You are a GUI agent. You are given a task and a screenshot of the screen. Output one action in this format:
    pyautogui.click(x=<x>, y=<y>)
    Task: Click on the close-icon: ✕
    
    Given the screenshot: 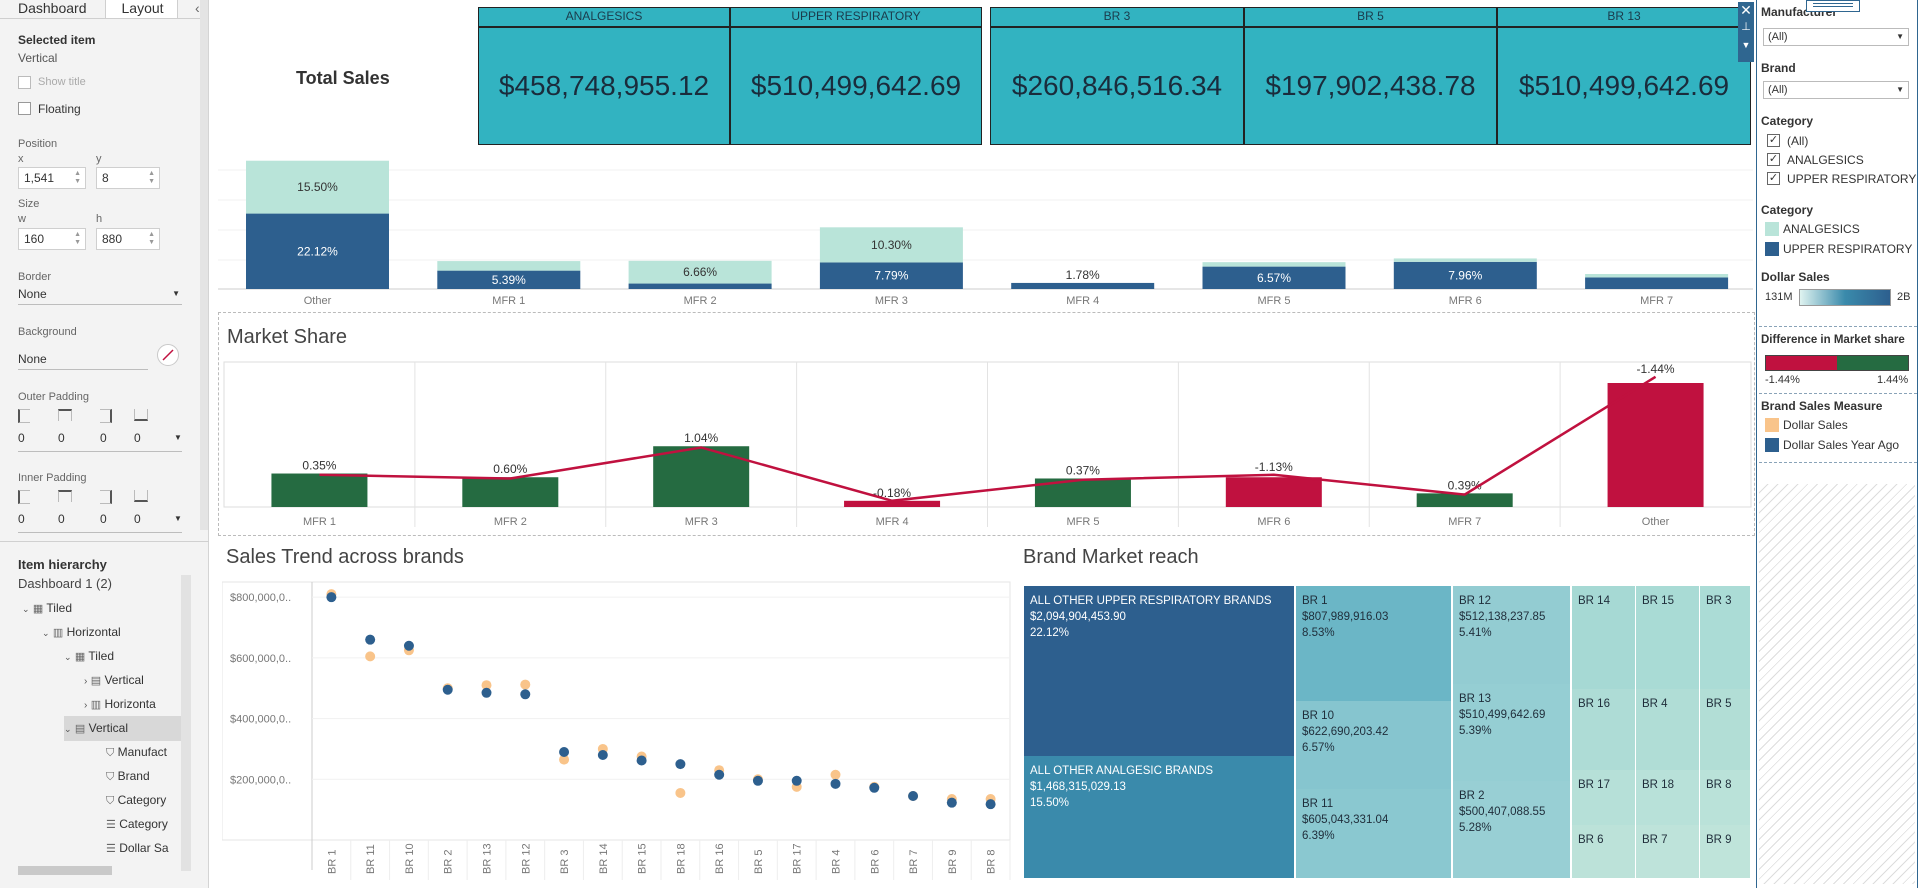 What is the action you would take?
    pyautogui.click(x=1746, y=10)
    